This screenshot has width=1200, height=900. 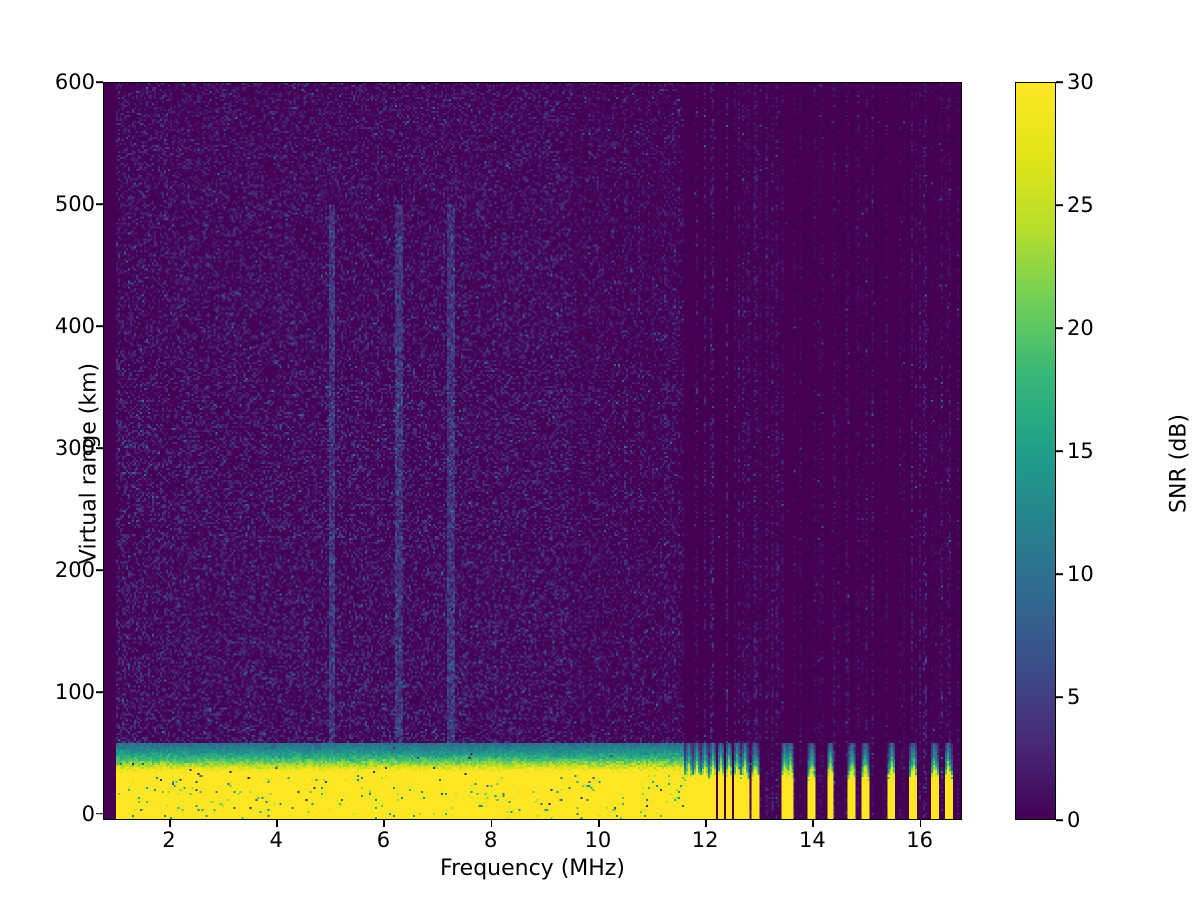 What do you see at coordinates (74, 569) in the screenshot?
I see `y-tick-label: 200` at bounding box center [74, 569].